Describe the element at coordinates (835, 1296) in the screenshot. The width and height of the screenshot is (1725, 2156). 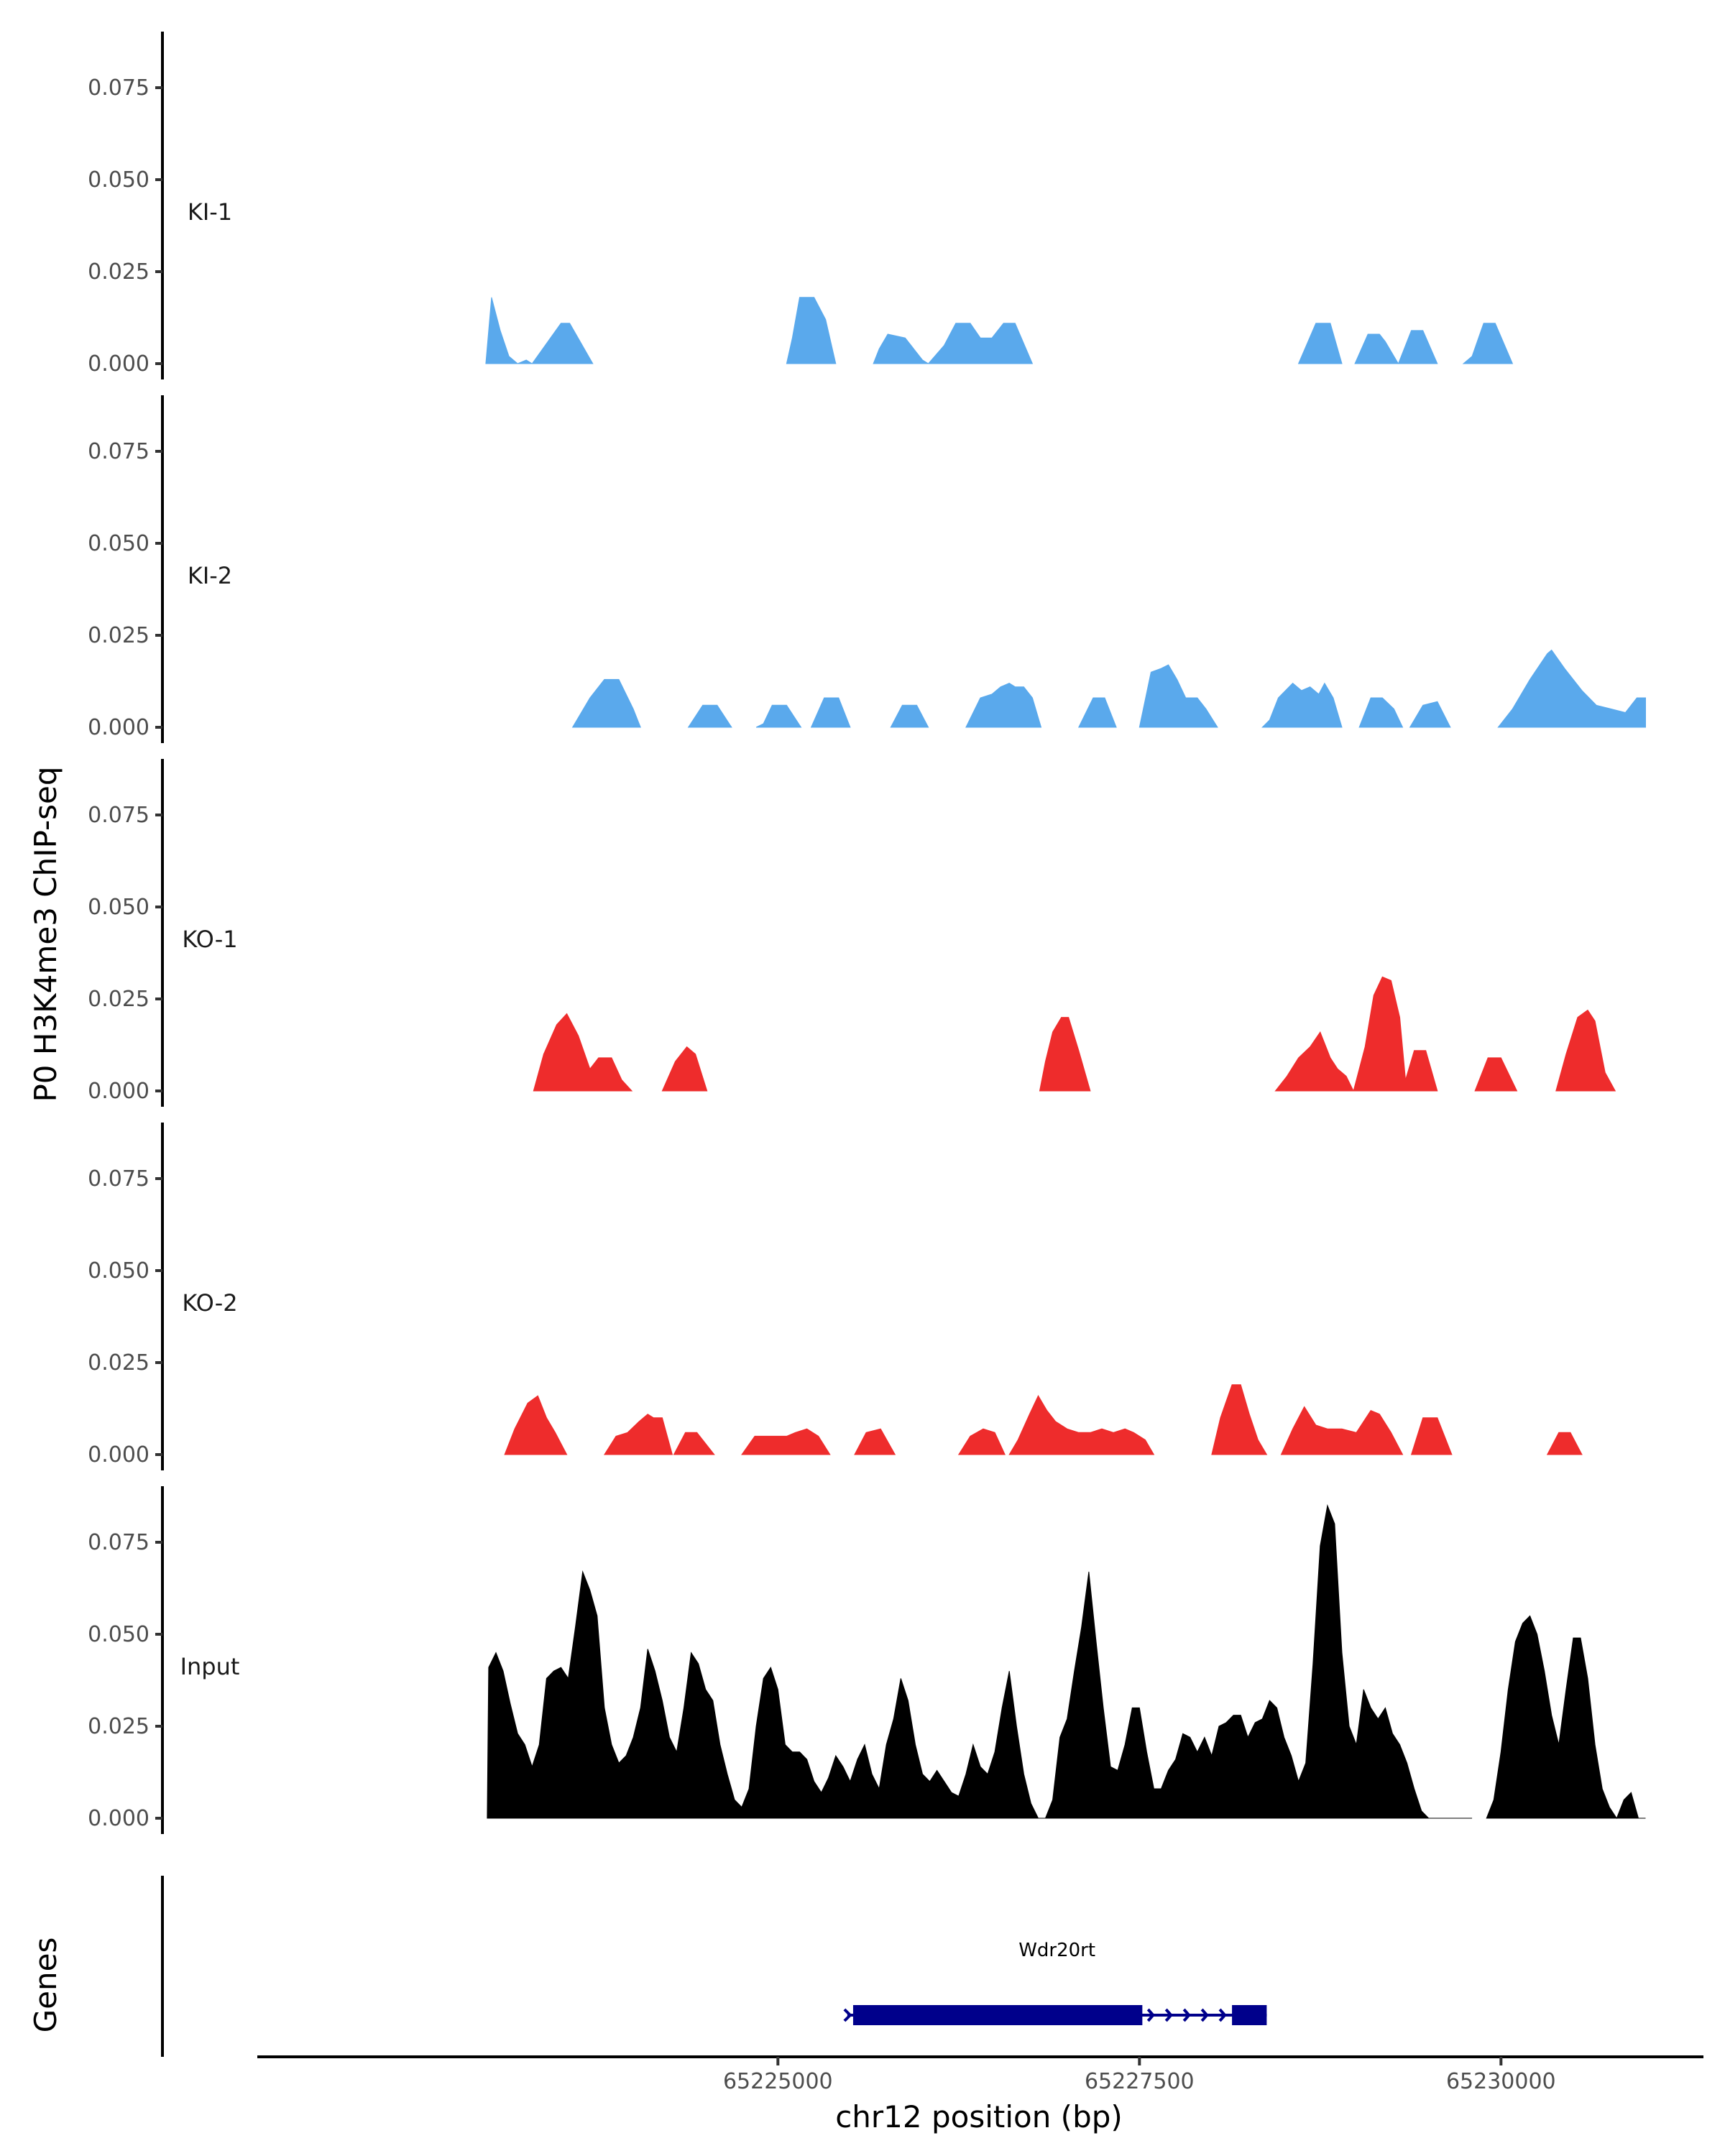
I see `track-ko-2: 0.000 0.025 0.050 0.075 KO-2` at that location.